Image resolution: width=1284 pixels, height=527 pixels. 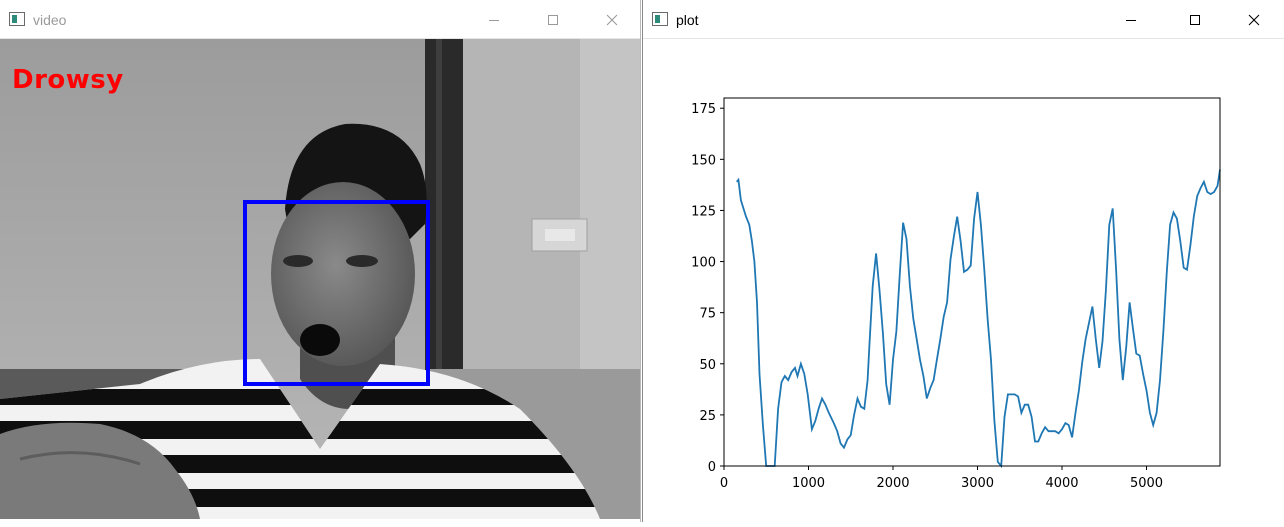 What do you see at coordinates (707, 365) in the screenshot?
I see `y-tick-label: 50` at bounding box center [707, 365].